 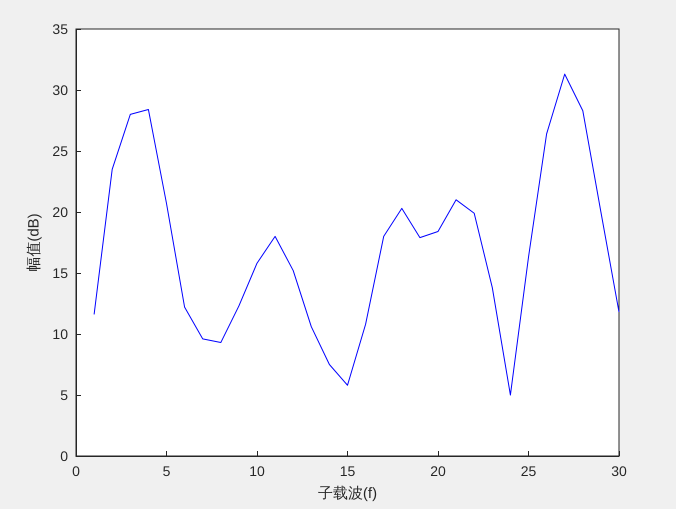 What do you see at coordinates (348, 493) in the screenshot?
I see `x-axis-title: 子载波(f)` at bounding box center [348, 493].